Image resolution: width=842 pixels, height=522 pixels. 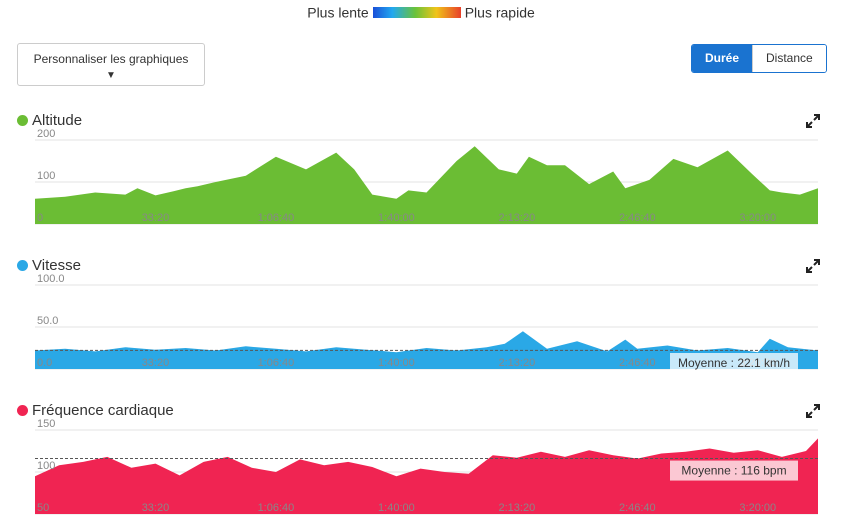 I want to click on y-tick-label: 50.0, so click(x=47, y=321).